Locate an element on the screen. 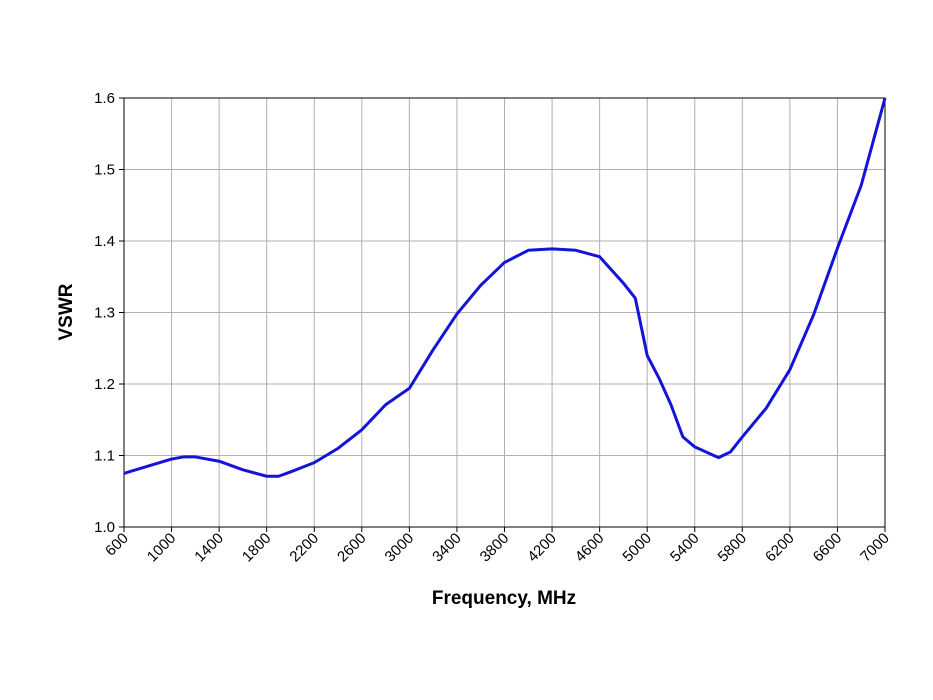  x-tick-label: 3800 is located at coordinates (495, 548).